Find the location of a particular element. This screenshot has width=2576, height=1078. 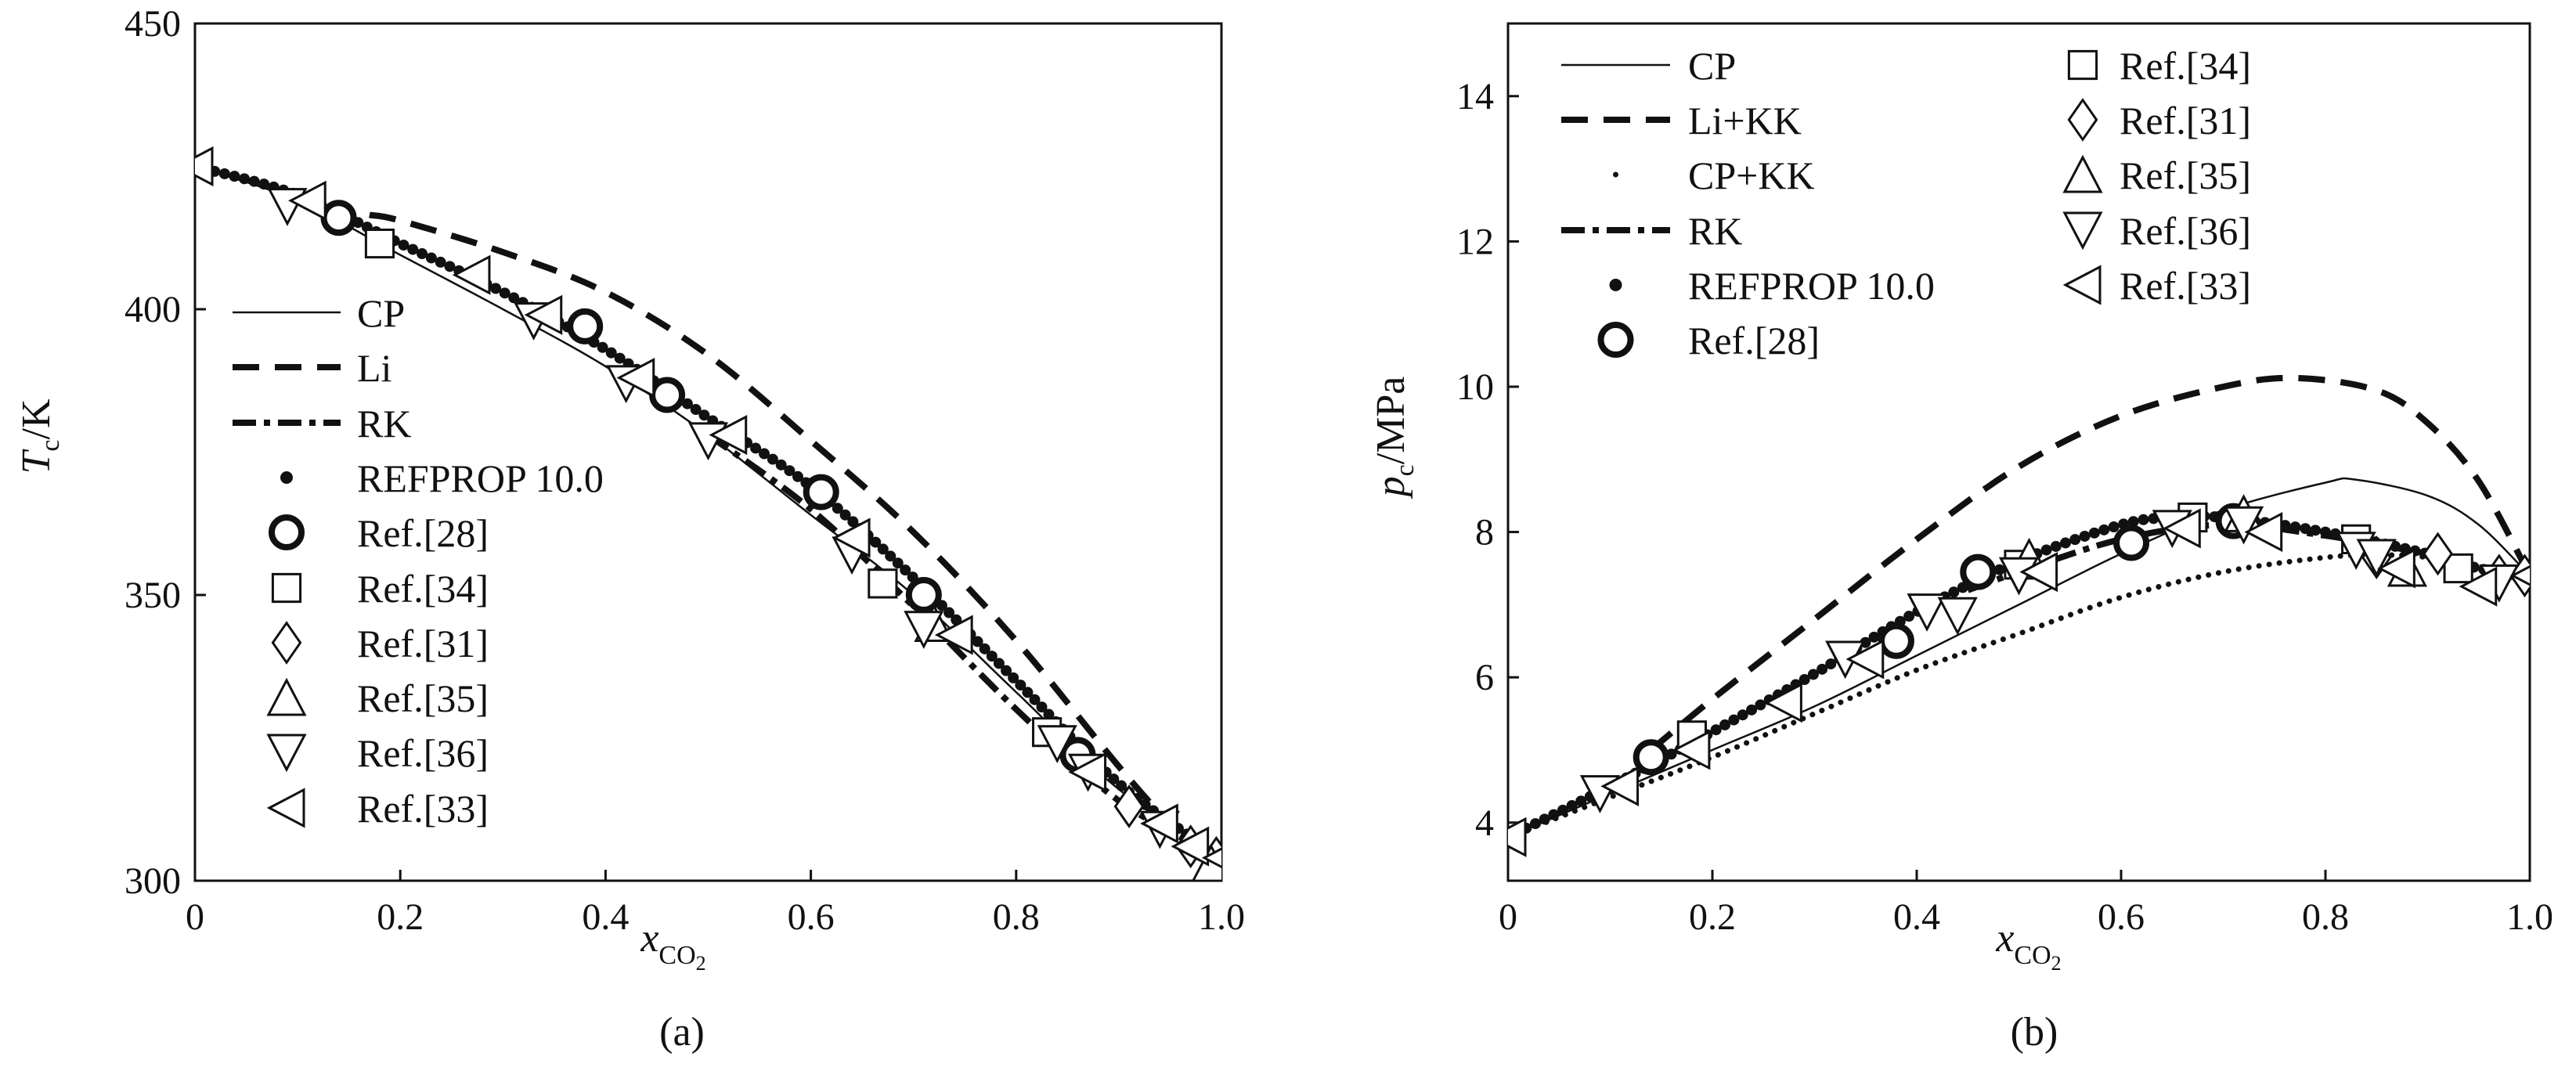

x-tick-label: 0.6 is located at coordinates (811, 917).